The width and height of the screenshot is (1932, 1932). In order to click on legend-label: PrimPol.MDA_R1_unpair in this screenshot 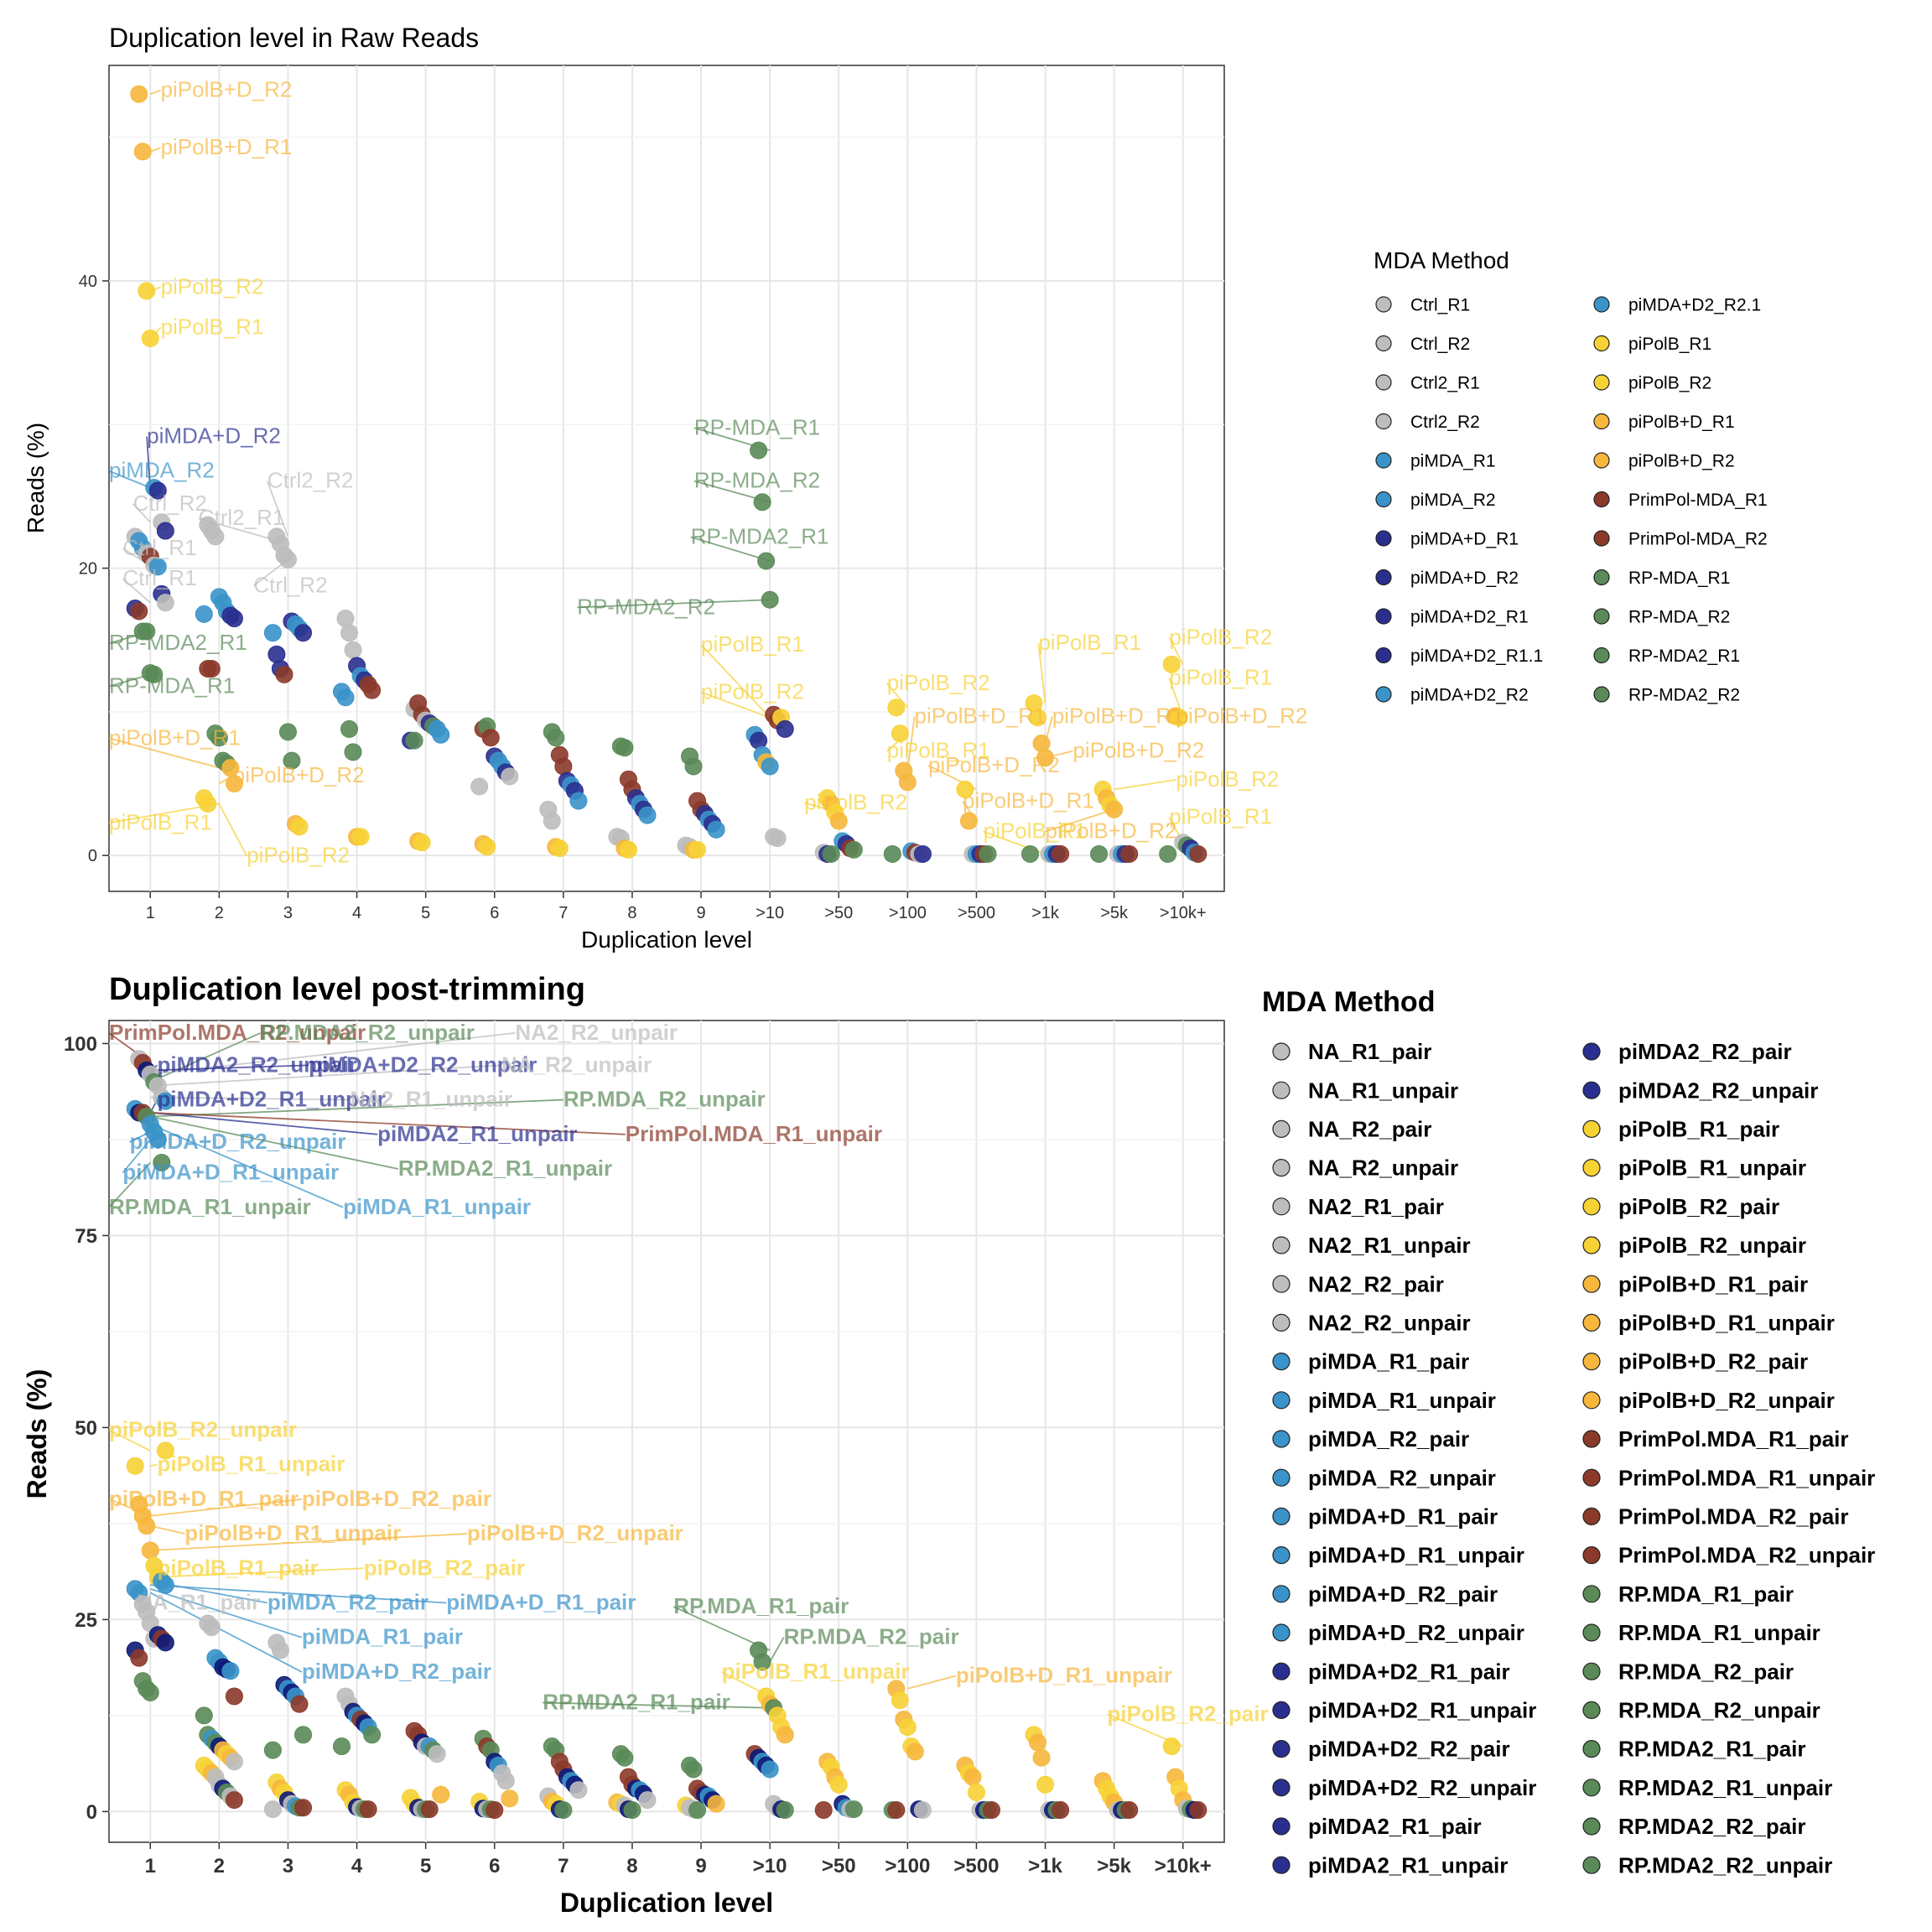, I will do `click(1746, 1477)`.